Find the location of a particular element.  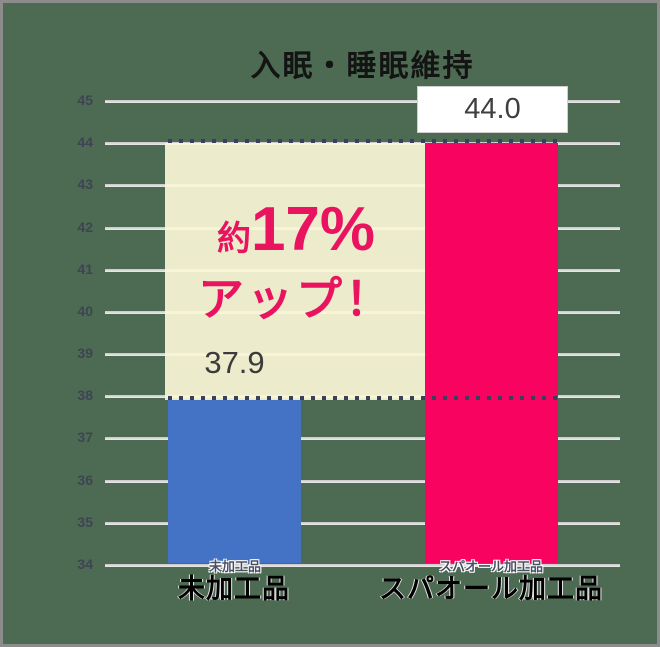

y-tick-label-43: 43 is located at coordinates (85, 184).